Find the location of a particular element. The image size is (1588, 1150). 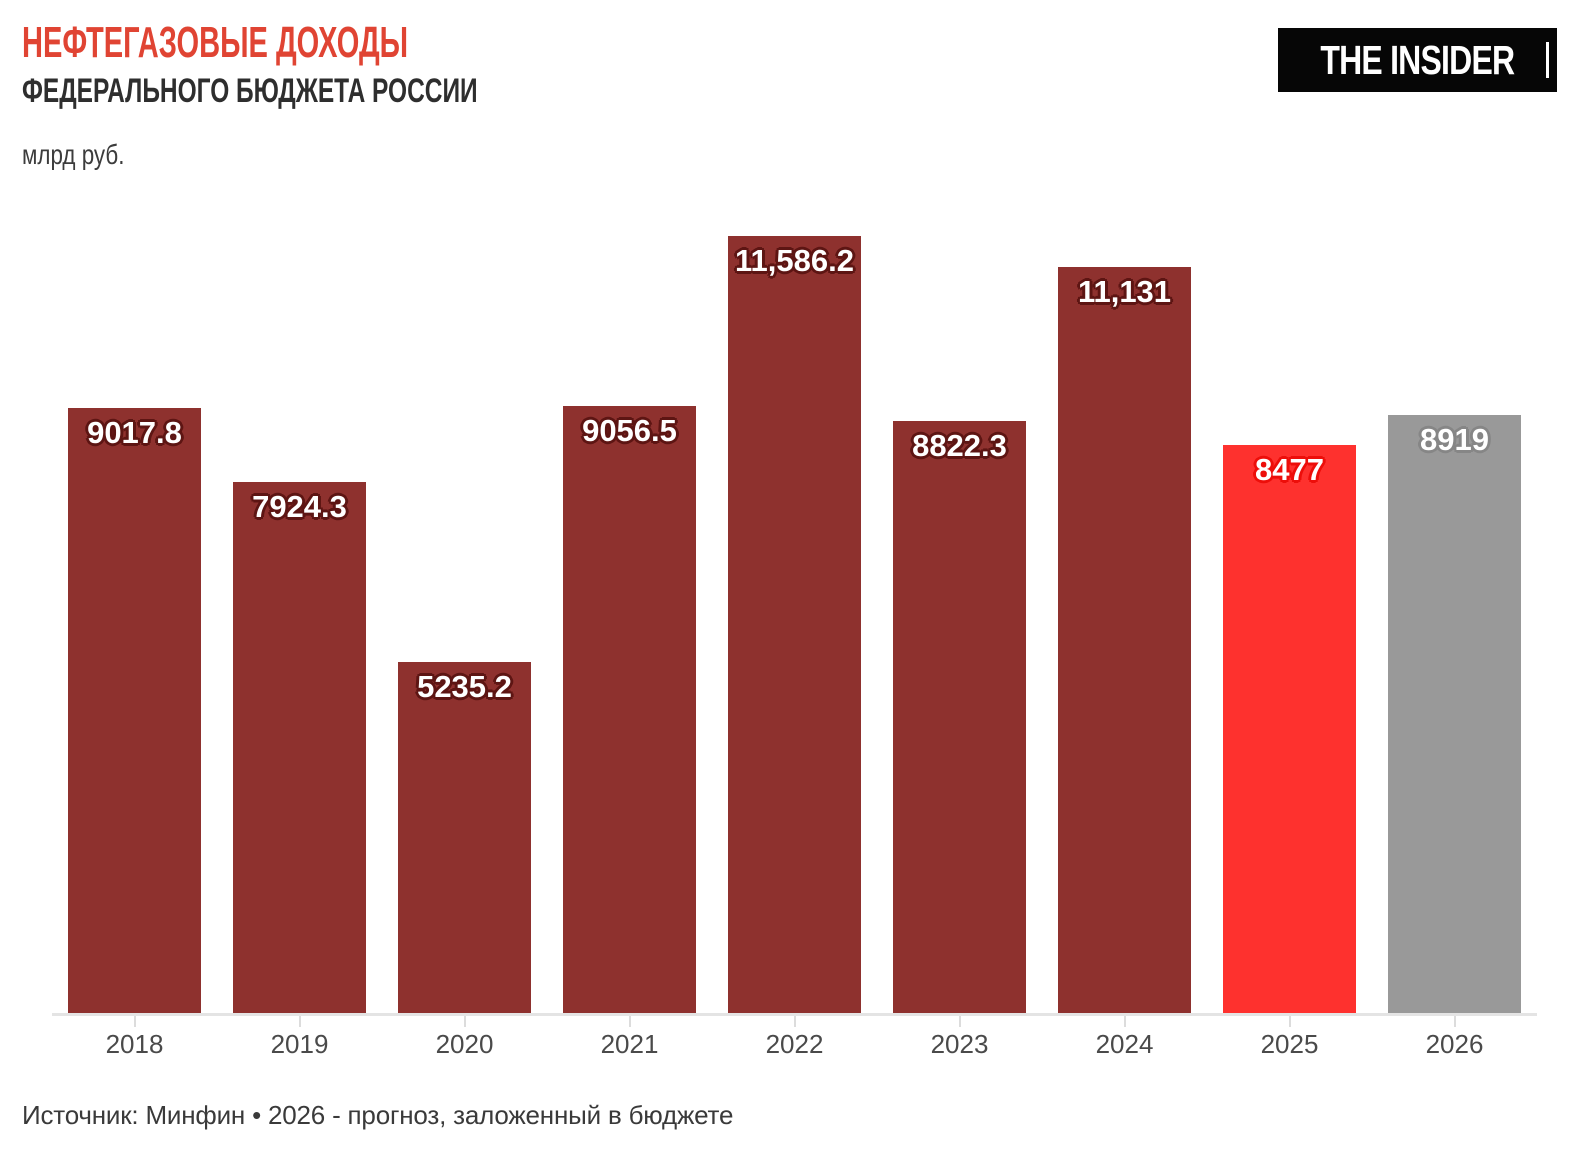

x-axis-ticks is located at coordinates (794, 1021).